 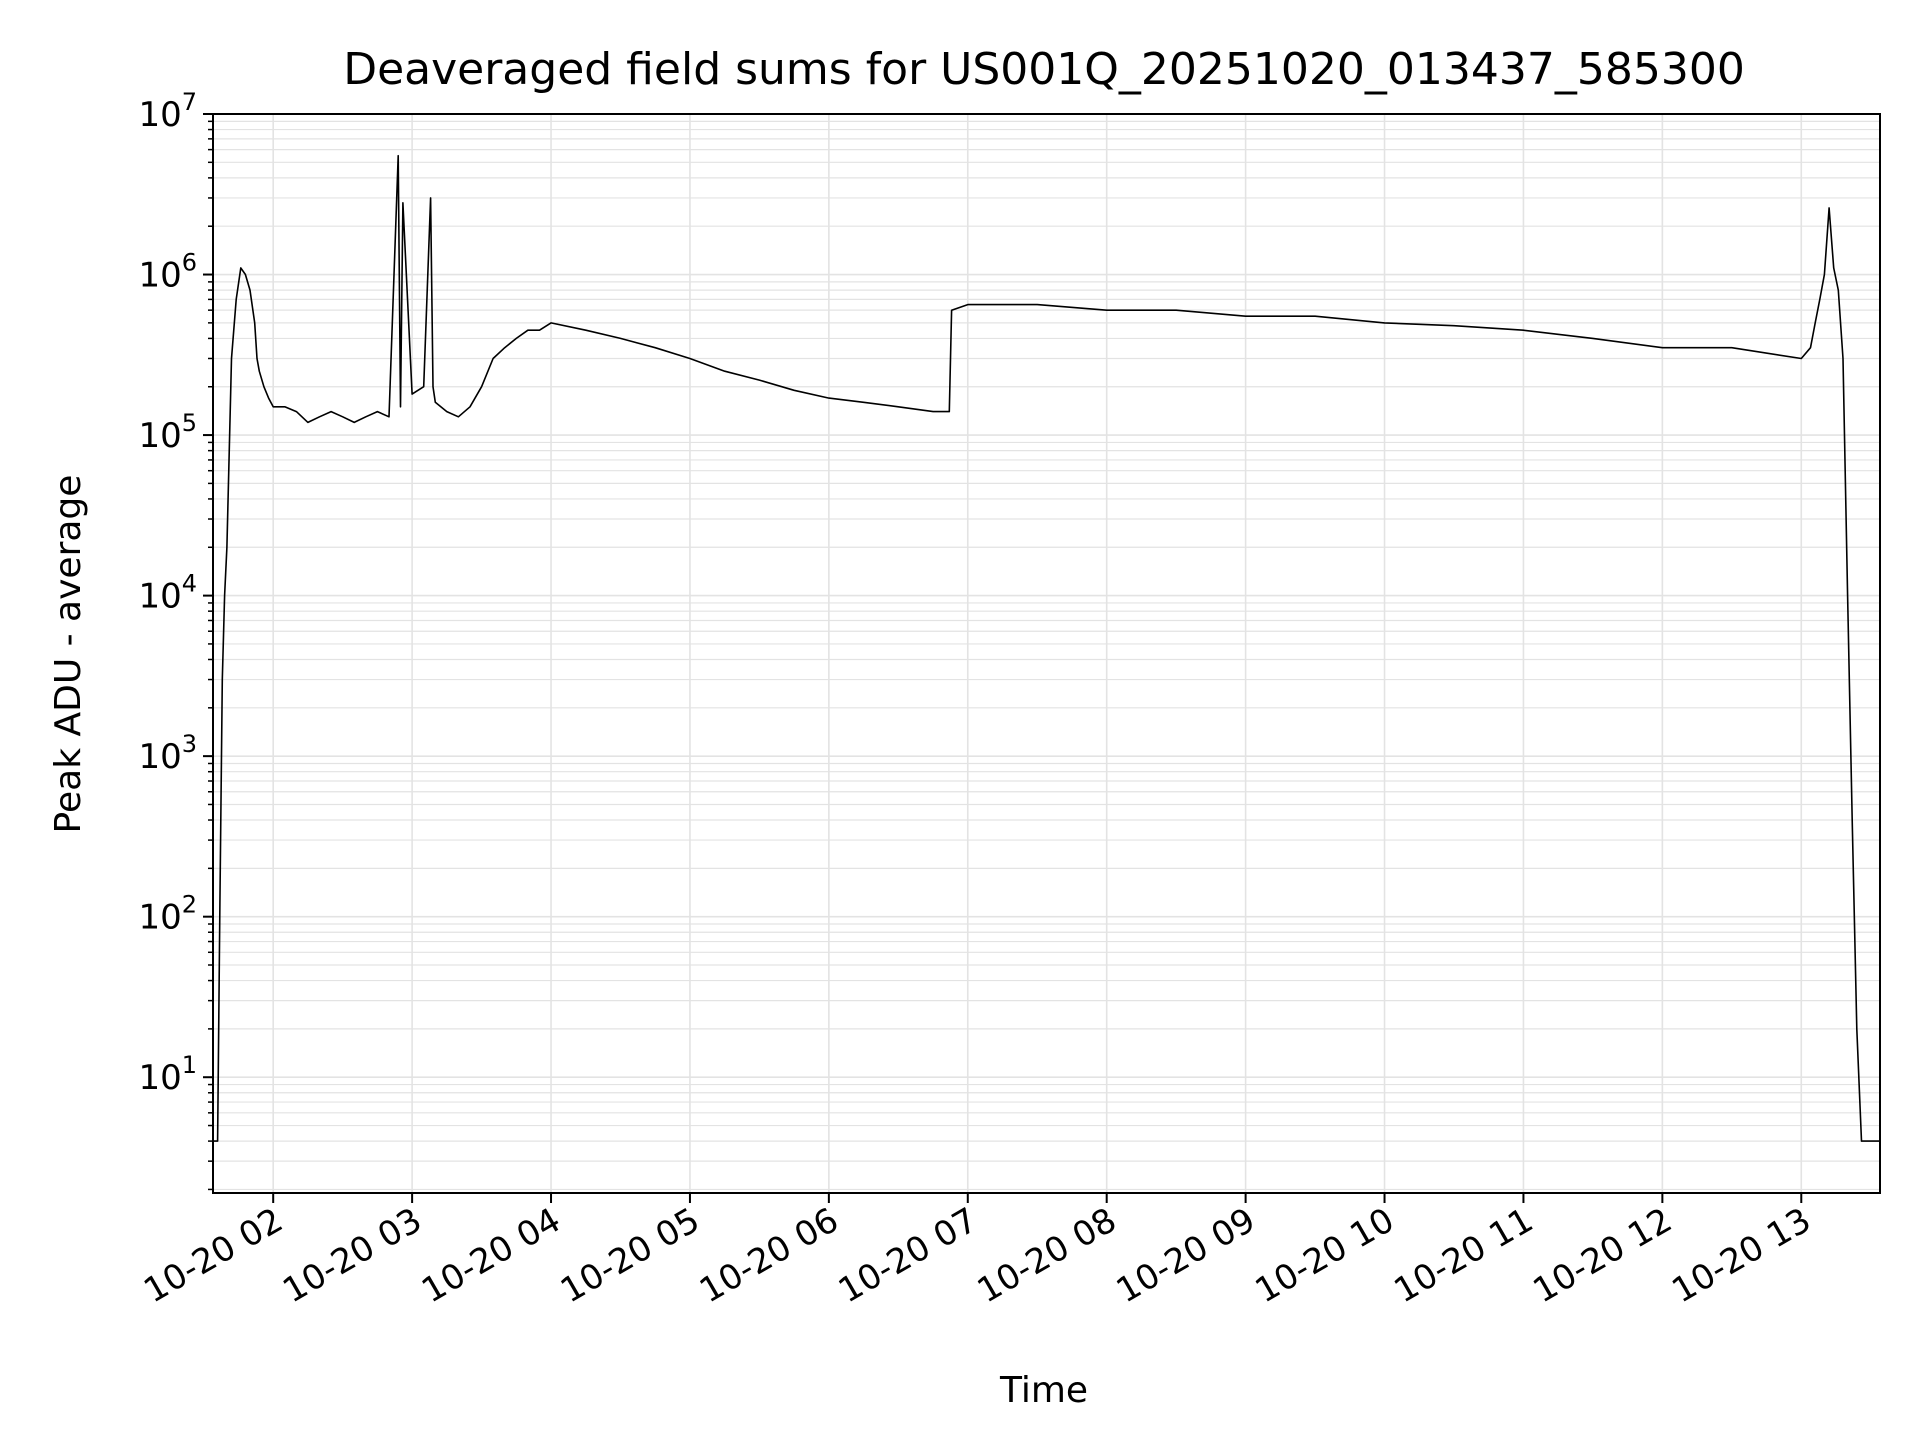 What do you see at coordinates (1186, 1255) in the screenshot?
I see `x-tick-label: 10-20 09` at bounding box center [1186, 1255].